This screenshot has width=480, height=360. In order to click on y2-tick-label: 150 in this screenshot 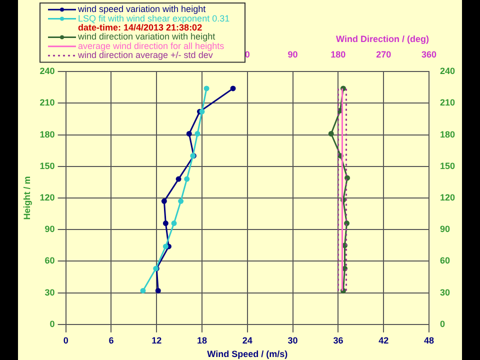, I will do `click(448, 165)`.